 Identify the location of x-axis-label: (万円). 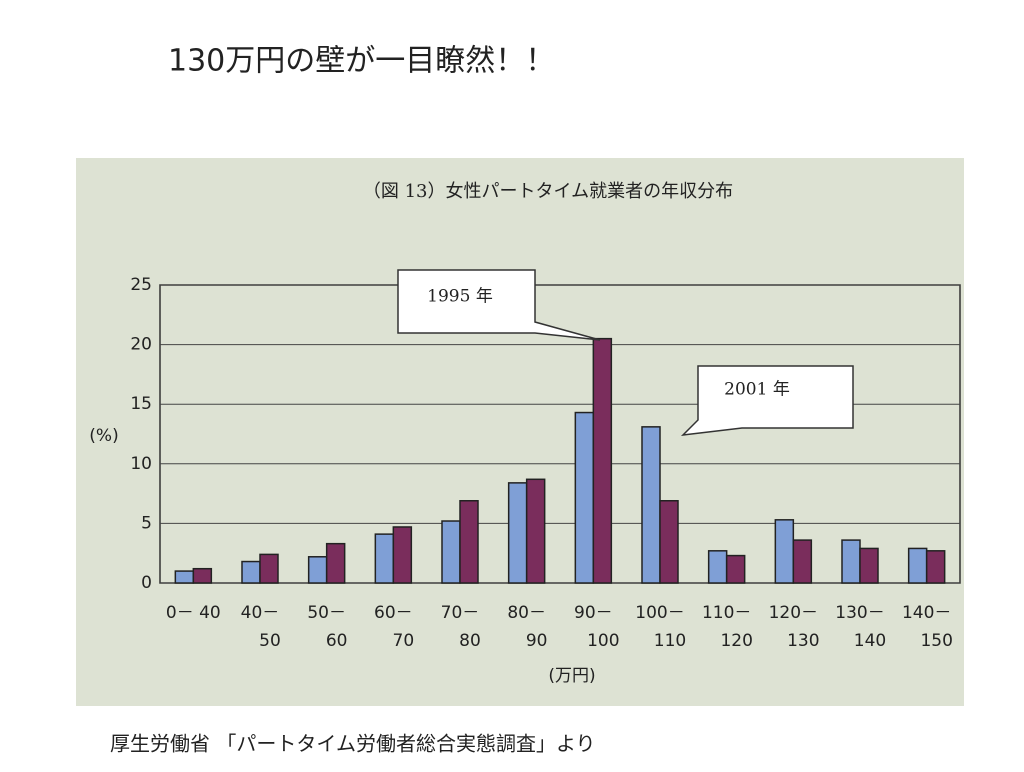
(571, 676).